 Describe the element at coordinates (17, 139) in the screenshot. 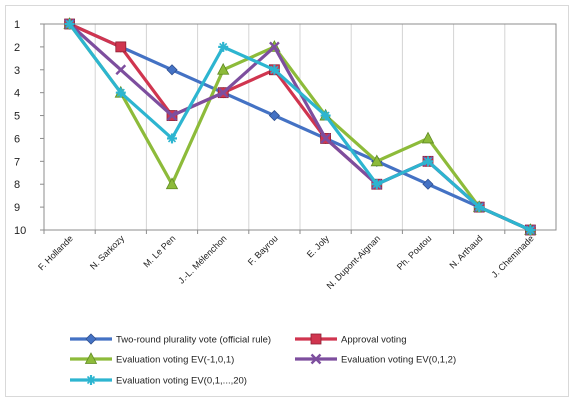

I see `y-tick-label: 6` at that location.